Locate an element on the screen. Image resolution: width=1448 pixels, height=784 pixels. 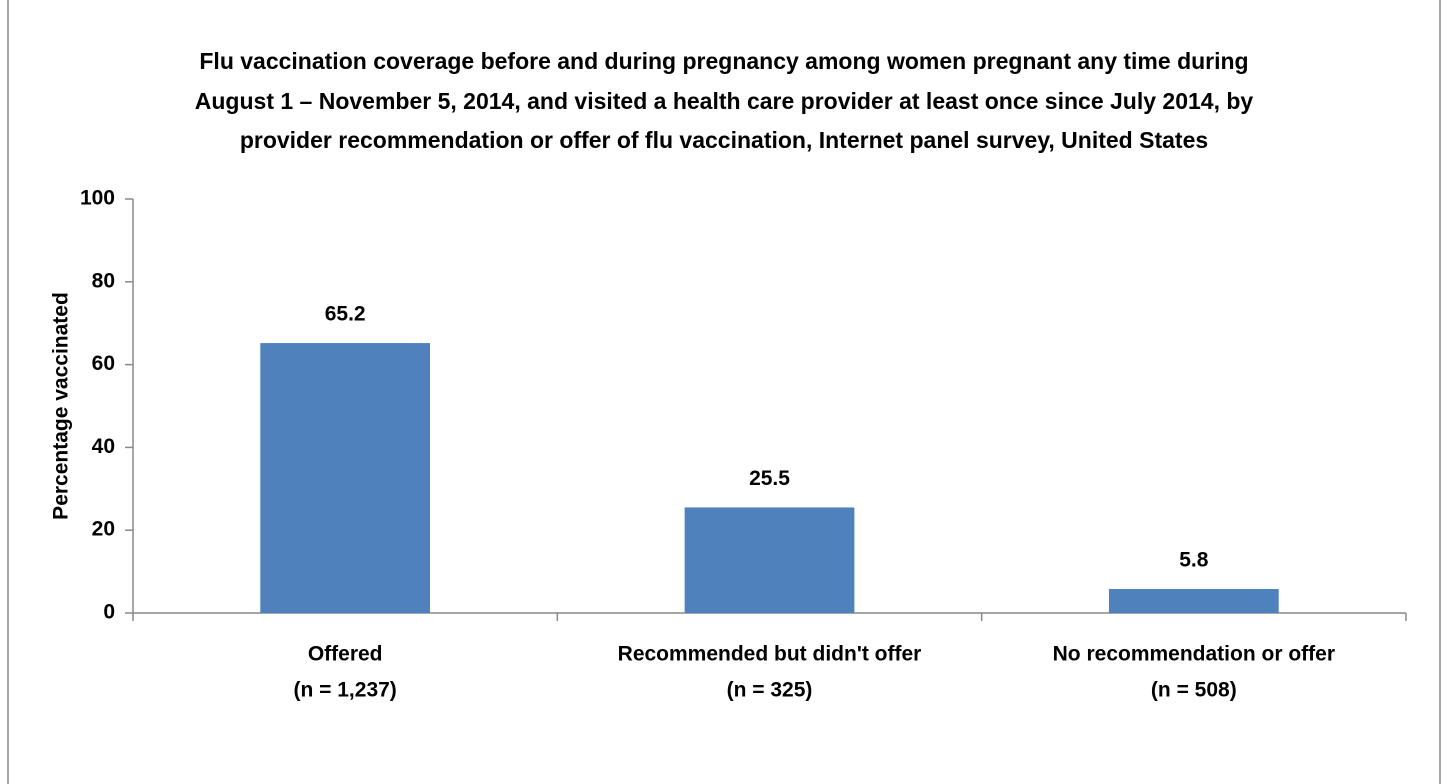
y-tick-label: 100 is located at coordinates (97, 198).